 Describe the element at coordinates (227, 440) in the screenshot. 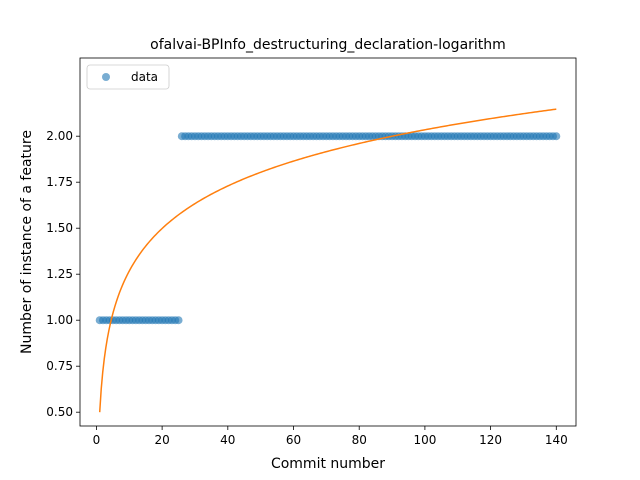

I see `x-tick-label: 40` at that location.